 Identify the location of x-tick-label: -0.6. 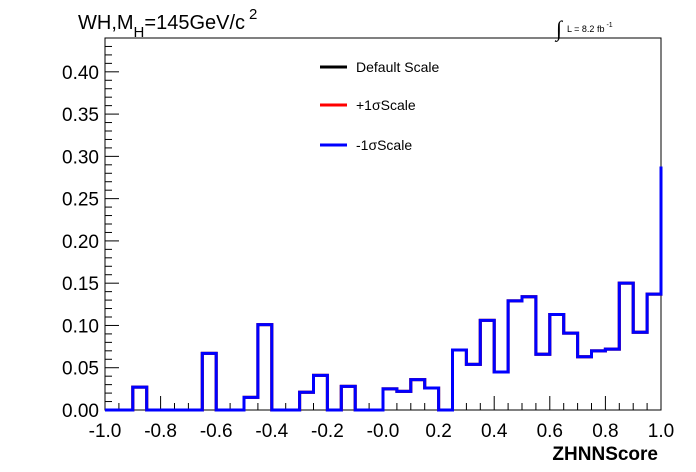
(216, 431).